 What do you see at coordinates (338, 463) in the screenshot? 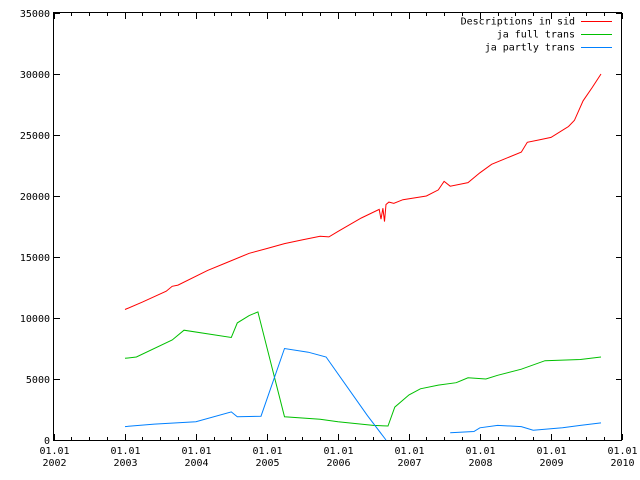
I see `x-tick-label-year: 2006` at bounding box center [338, 463].